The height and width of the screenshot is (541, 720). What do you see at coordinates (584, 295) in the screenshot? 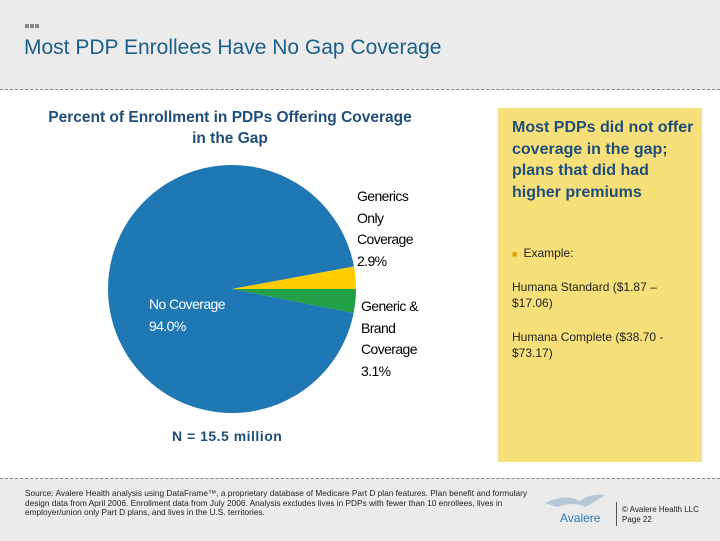
I see `example-1: Humana Standard ($1.87 – $17.06)` at bounding box center [584, 295].